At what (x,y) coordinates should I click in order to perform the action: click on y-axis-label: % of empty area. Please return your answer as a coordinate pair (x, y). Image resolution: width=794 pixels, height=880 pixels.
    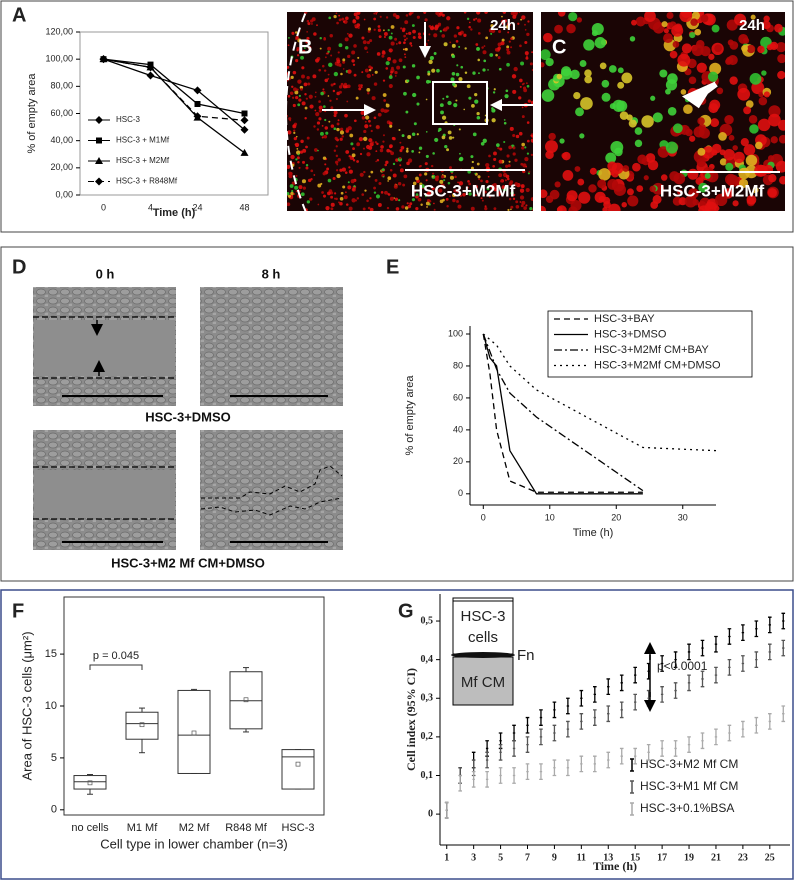
    Looking at the image, I should click on (410, 415).